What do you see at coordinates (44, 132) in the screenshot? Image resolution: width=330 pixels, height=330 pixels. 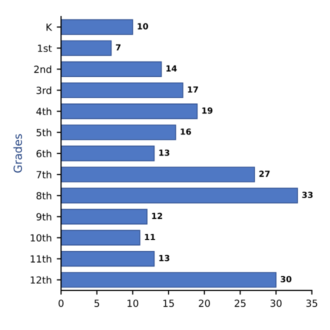 I see `y-tick-label: 5th` at bounding box center [44, 132].